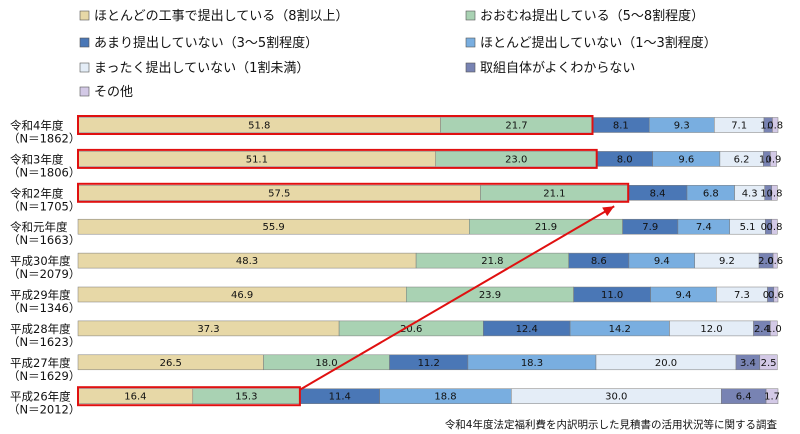 This screenshot has height=434, width=800. Describe the element at coordinates (40, 397) in the screenshot. I see `y-label-year: 平成26年度` at that location.